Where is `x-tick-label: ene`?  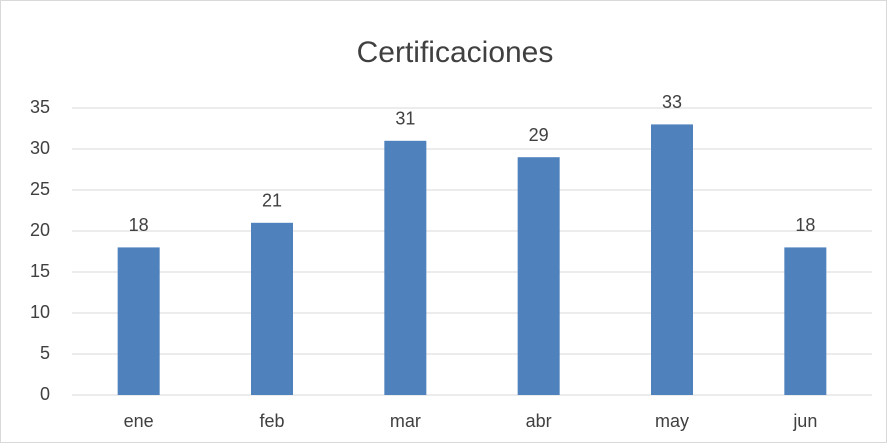
x-tick-label: ene is located at coordinates (139, 421).